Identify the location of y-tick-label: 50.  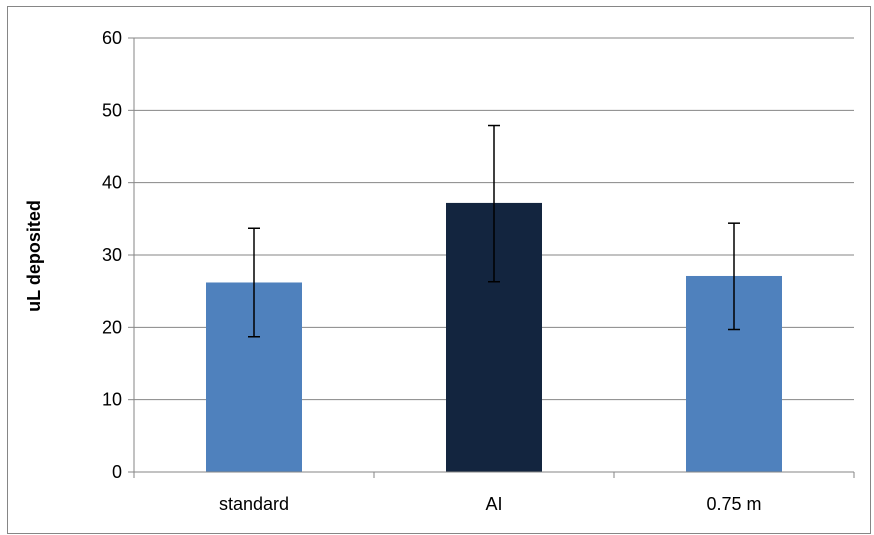
(112, 110).